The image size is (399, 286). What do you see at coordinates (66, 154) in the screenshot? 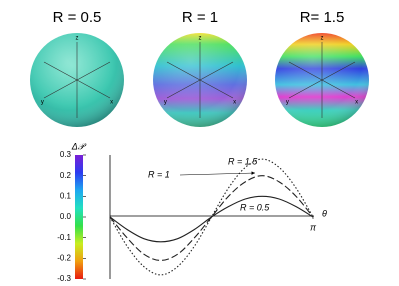
I see `y-tick-label: 0.3` at bounding box center [66, 154].